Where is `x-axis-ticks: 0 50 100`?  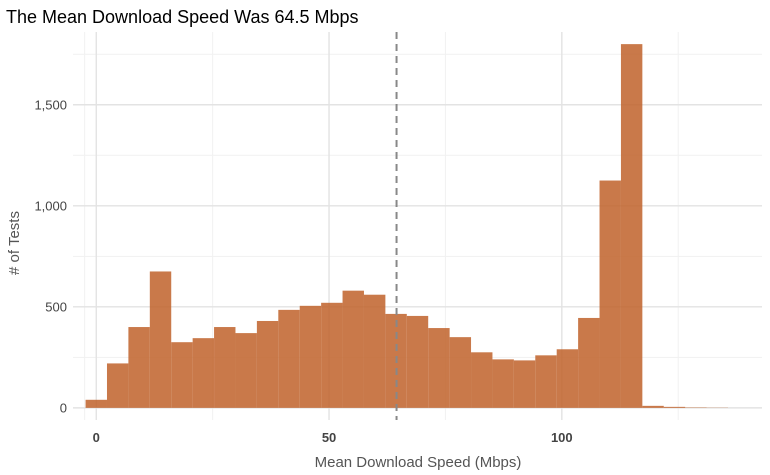 x-axis-ticks: 0 50 100 is located at coordinates (333, 437).